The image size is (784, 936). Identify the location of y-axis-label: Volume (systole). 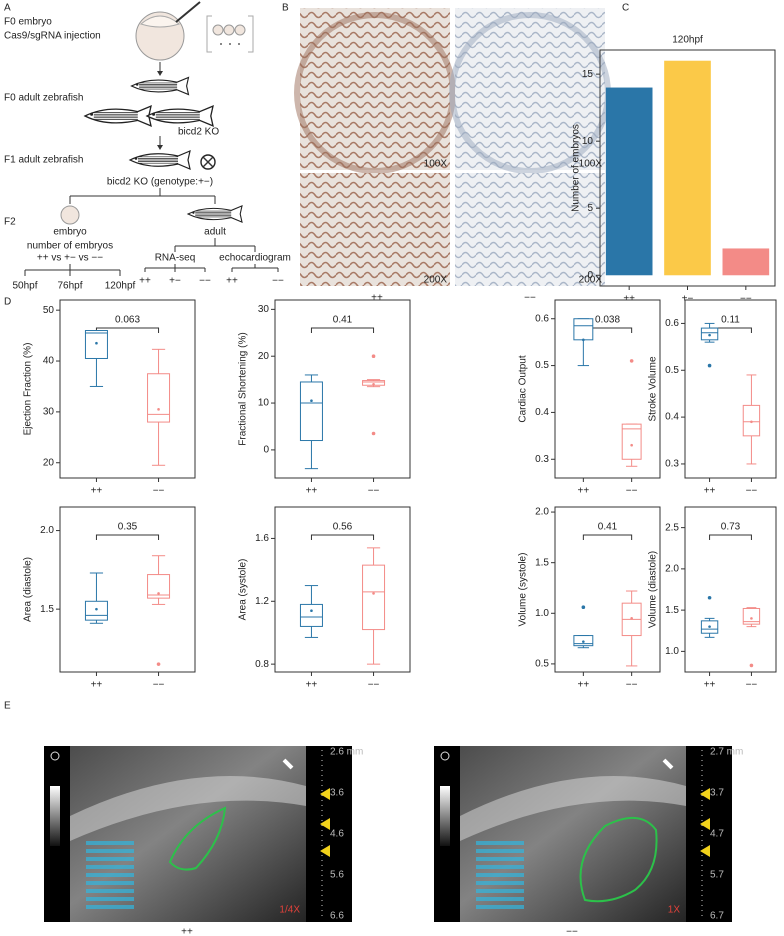
(523, 590).